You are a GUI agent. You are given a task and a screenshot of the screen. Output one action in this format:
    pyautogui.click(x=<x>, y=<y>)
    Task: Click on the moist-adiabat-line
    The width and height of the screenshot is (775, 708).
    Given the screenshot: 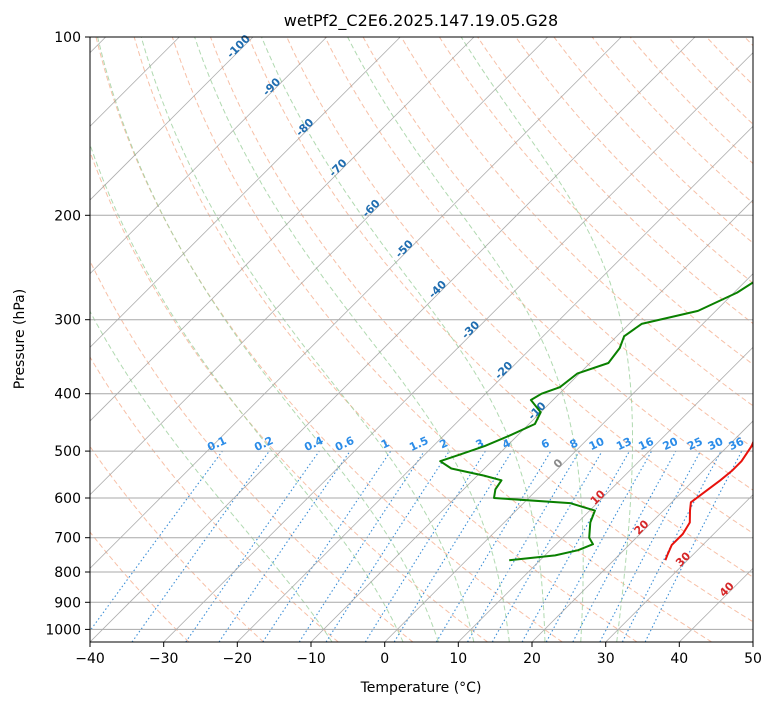 What is the action you would take?
    pyautogui.click(x=211, y=476)
    